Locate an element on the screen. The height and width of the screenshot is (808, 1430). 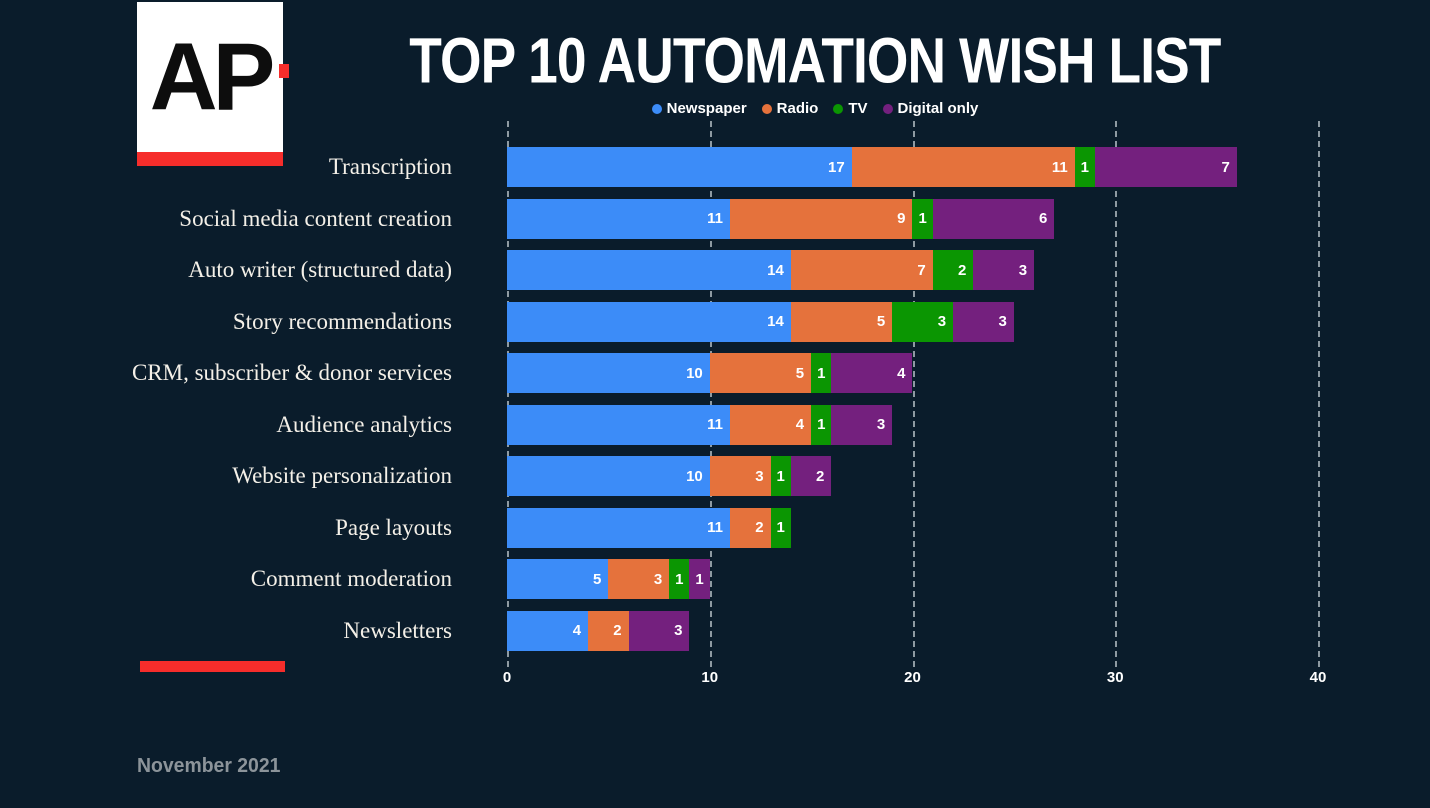
bar-row-audience-analytics: 11 4 1 3 is located at coordinates (912, 424).